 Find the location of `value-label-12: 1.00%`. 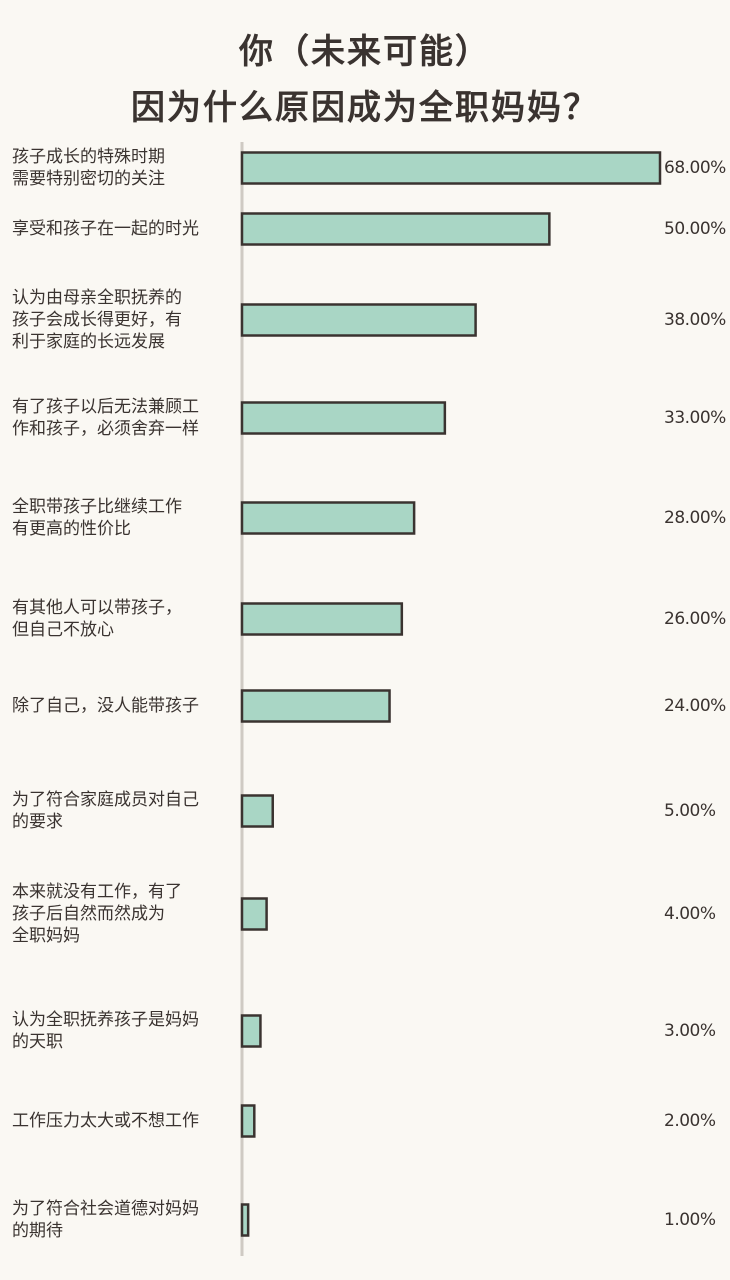

value-label-12: 1.00% is located at coordinates (690, 1220).